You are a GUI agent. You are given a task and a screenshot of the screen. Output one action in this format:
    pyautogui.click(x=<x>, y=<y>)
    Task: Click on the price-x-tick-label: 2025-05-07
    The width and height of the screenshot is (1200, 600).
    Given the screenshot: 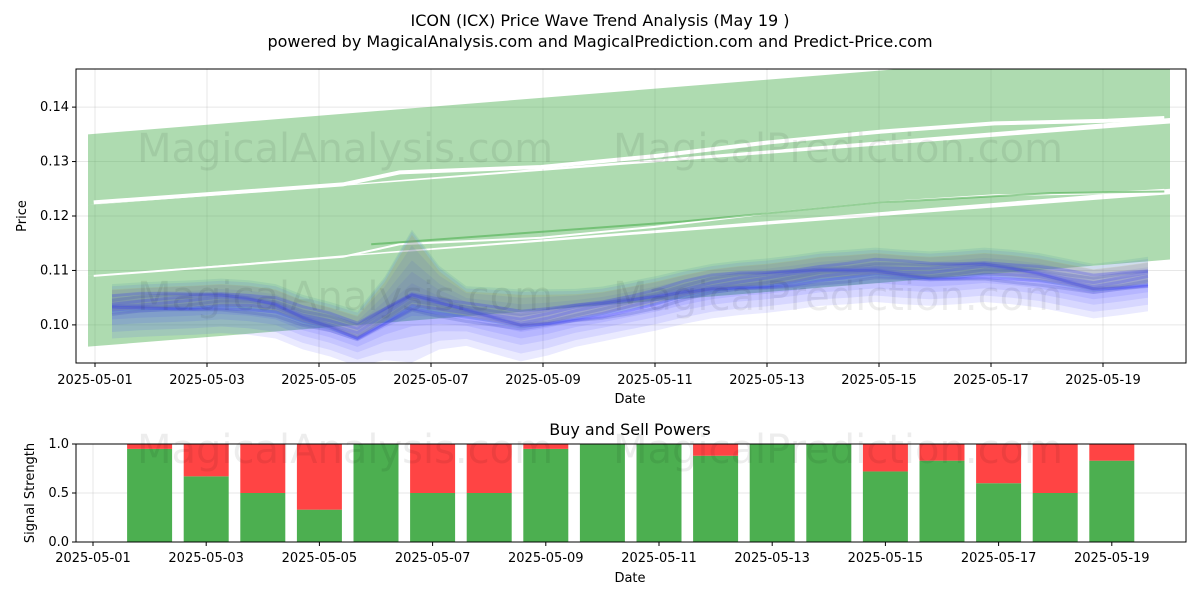 What is the action you would take?
    pyautogui.click(x=431, y=380)
    